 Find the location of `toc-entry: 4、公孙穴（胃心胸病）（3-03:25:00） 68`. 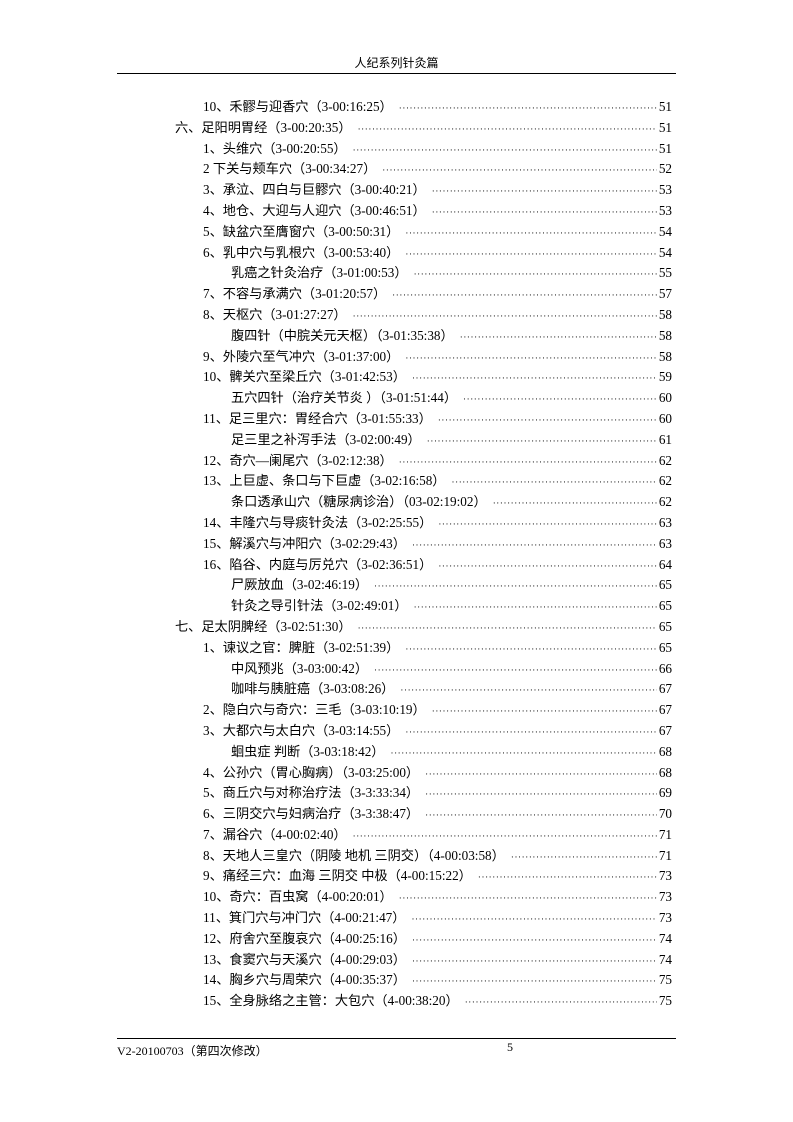

toc-entry: 4、公孙穴（胃心胸病）（3-03:25:00） 68 is located at coordinates (394, 772).